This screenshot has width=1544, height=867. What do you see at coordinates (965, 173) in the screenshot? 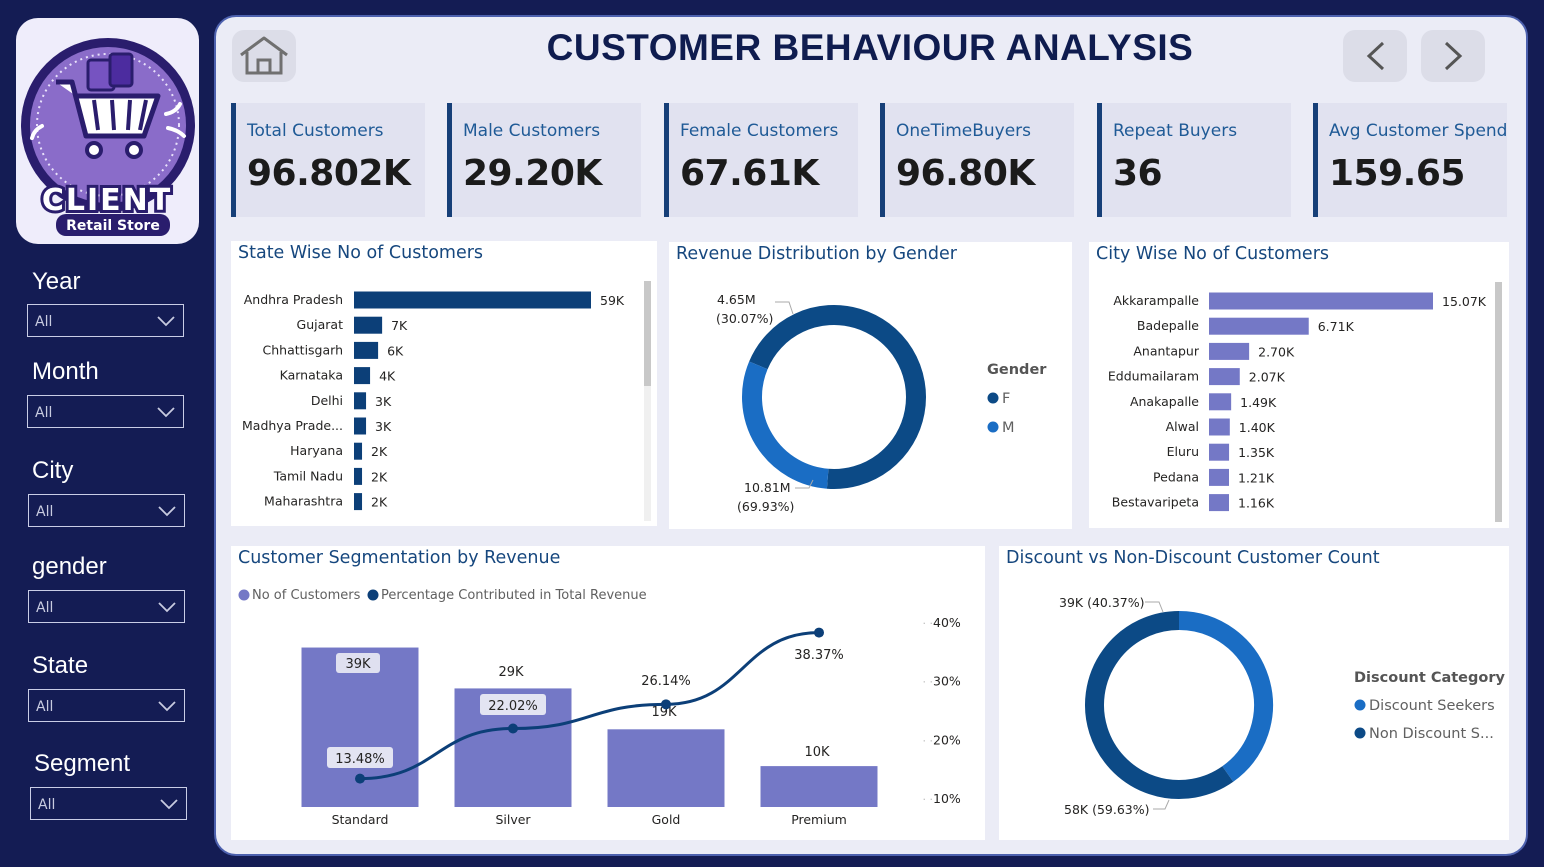
I see `kpi-value: 96.80K` at bounding box center [965, 173].